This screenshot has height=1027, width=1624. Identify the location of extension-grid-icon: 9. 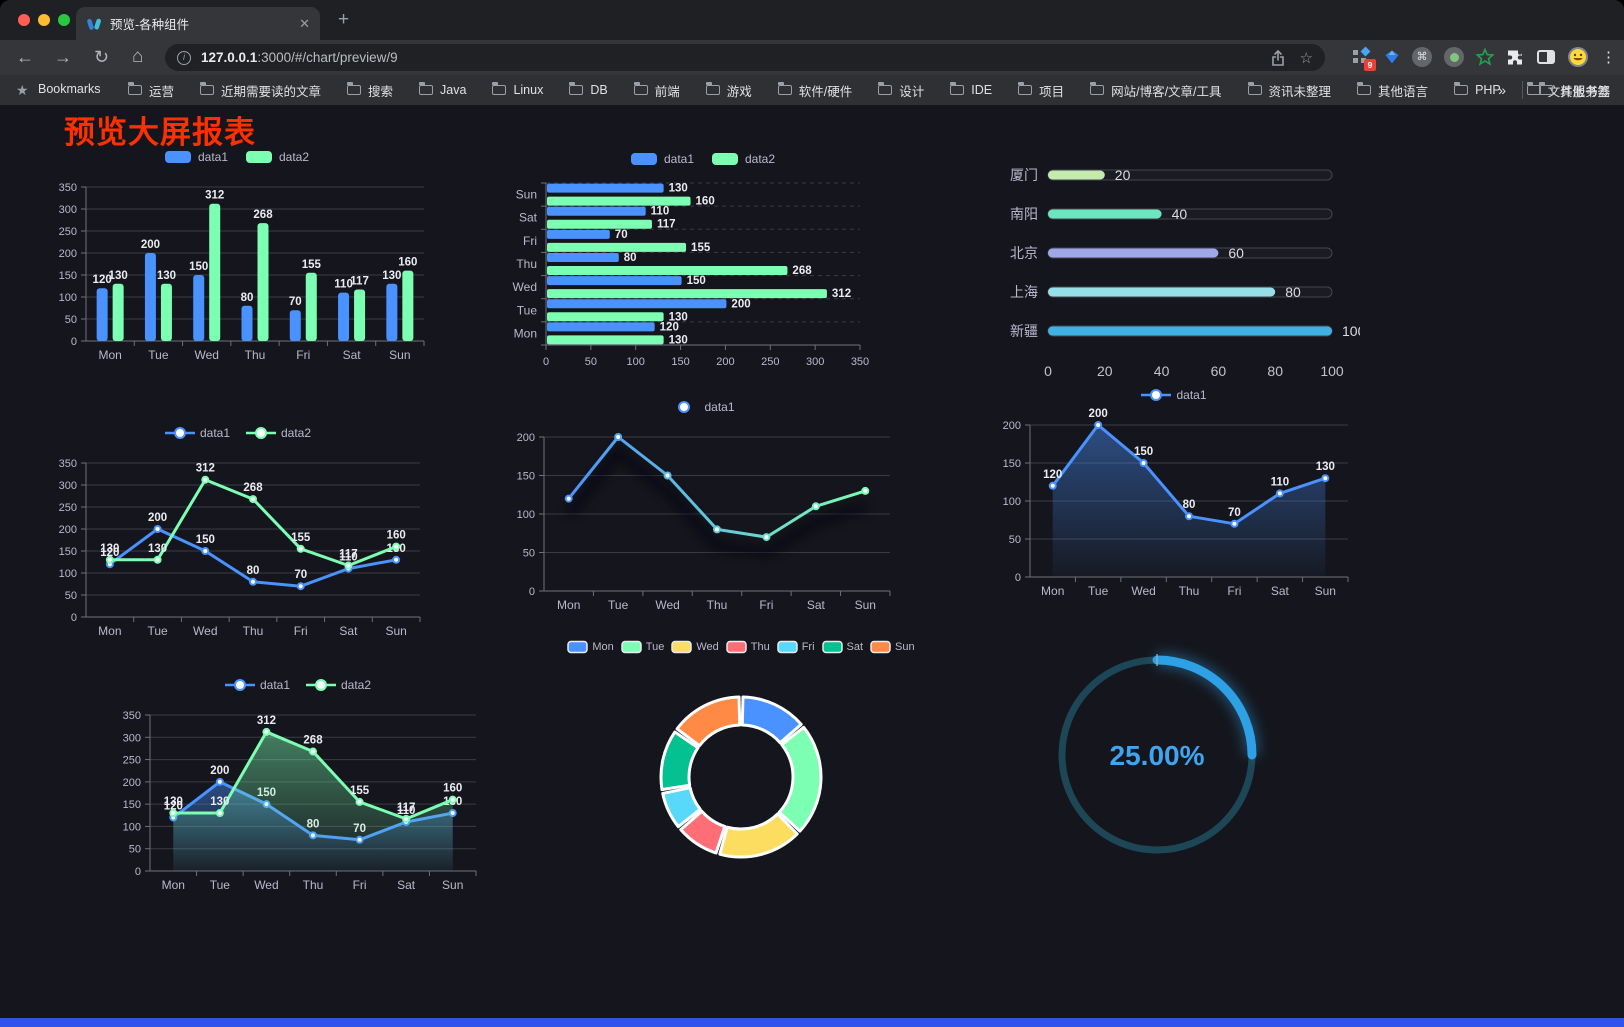
(1363, 58).